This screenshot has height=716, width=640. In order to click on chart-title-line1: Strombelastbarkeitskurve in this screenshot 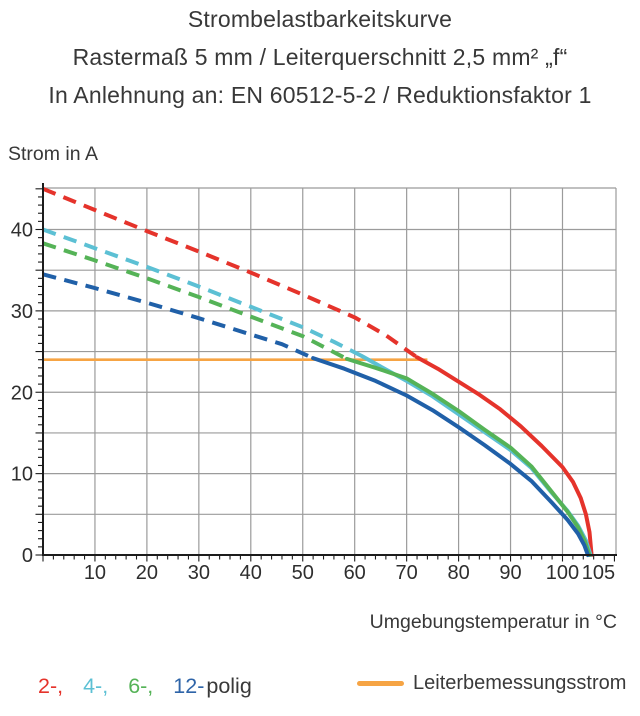, I will do `click(320, 19)`.